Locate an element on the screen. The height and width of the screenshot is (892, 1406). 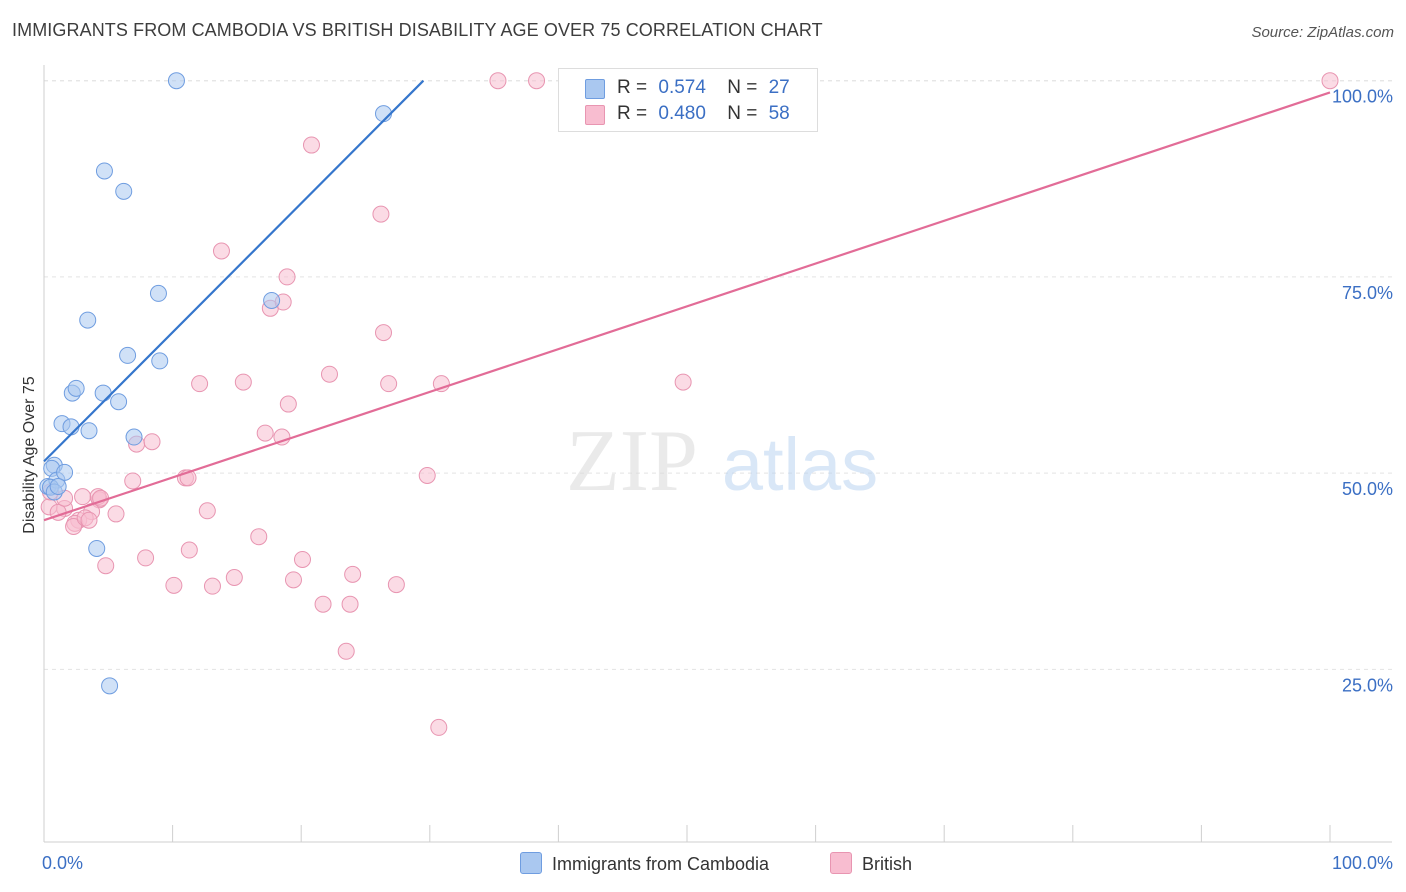
y-tick-label: 50.0% is located at coordinates (1367, 489).